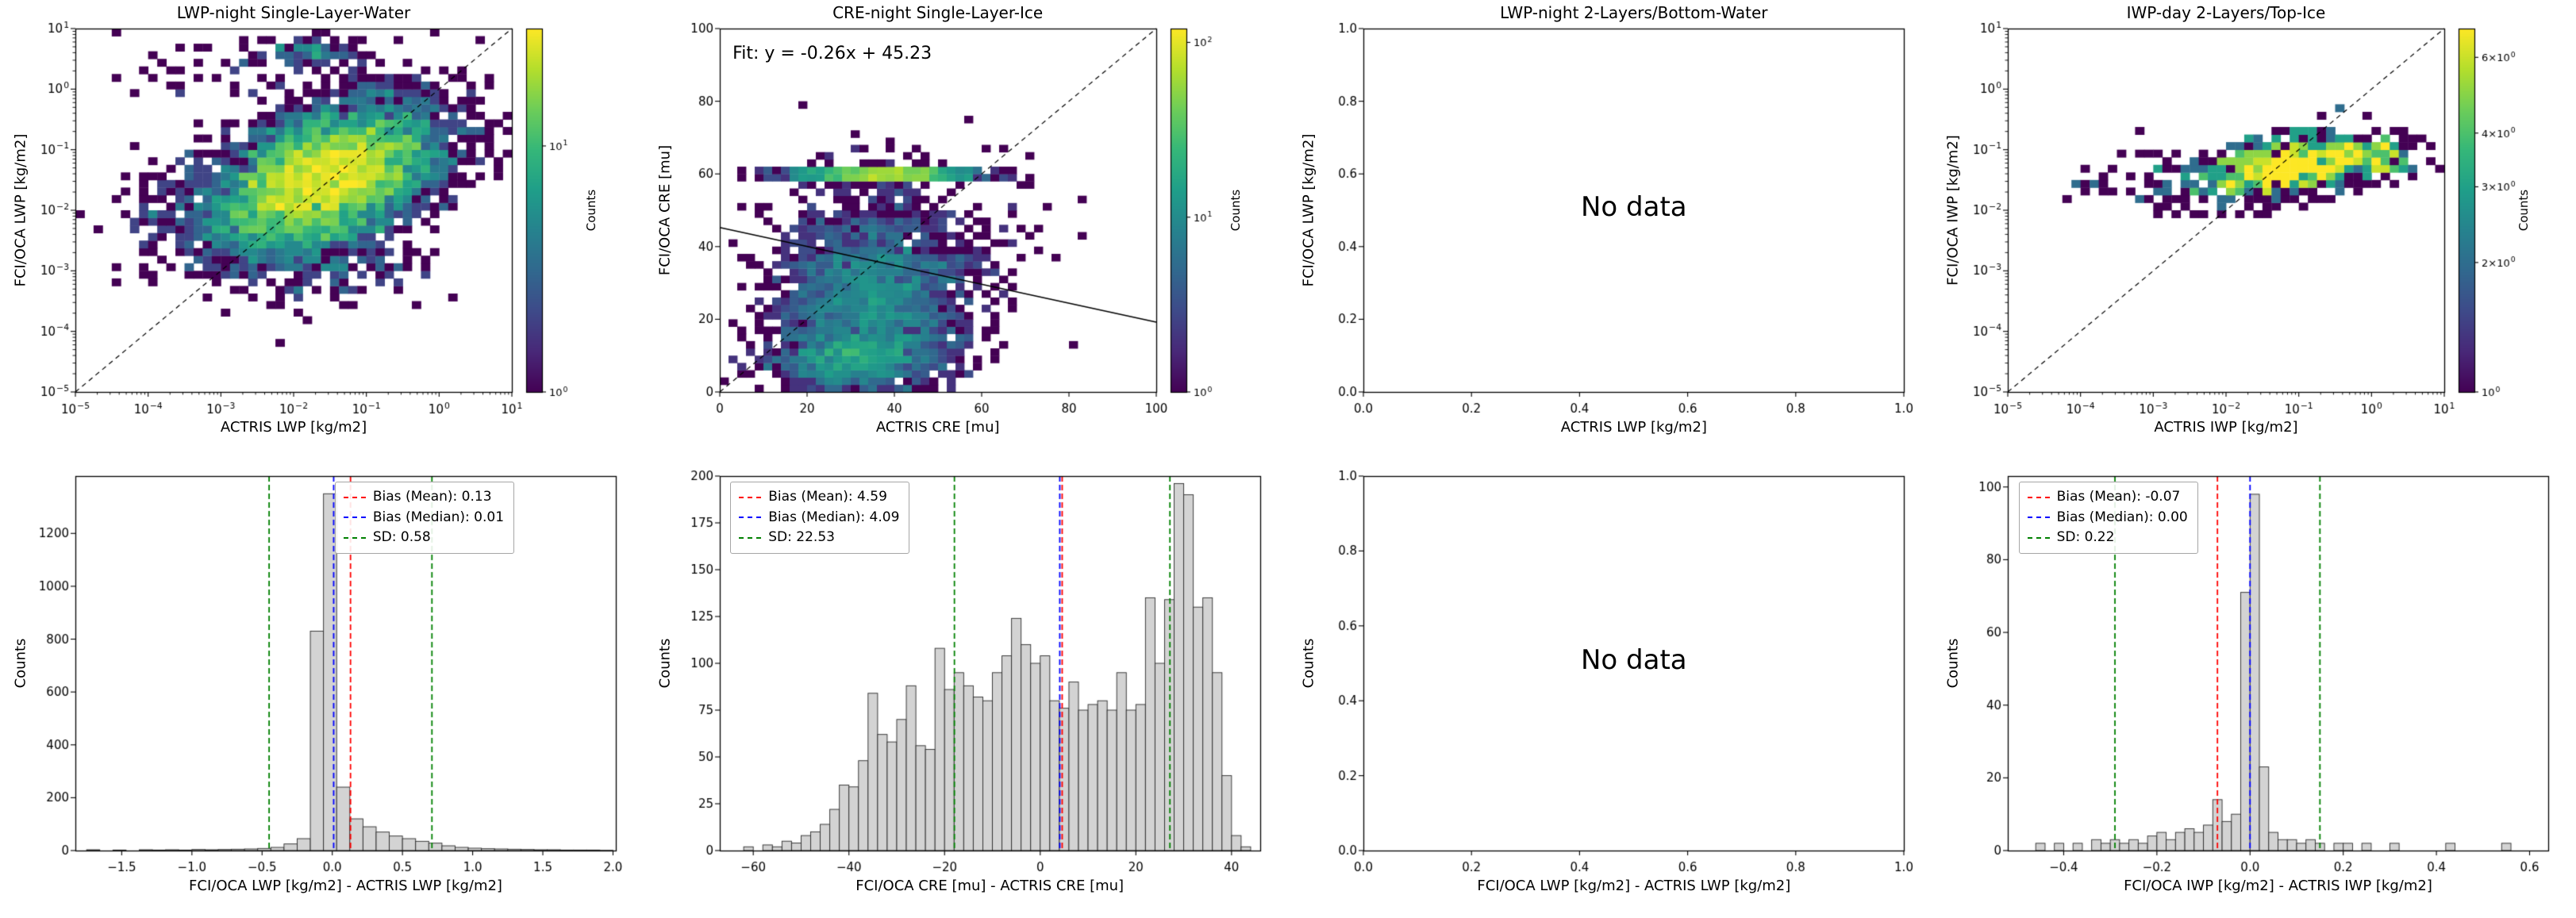  What do you see at coordinates (2226, 12) in the screenshot?
I see `chart-title: IWP-day 2-Layers/Top-Ice` at bounding box center [2226, 12].